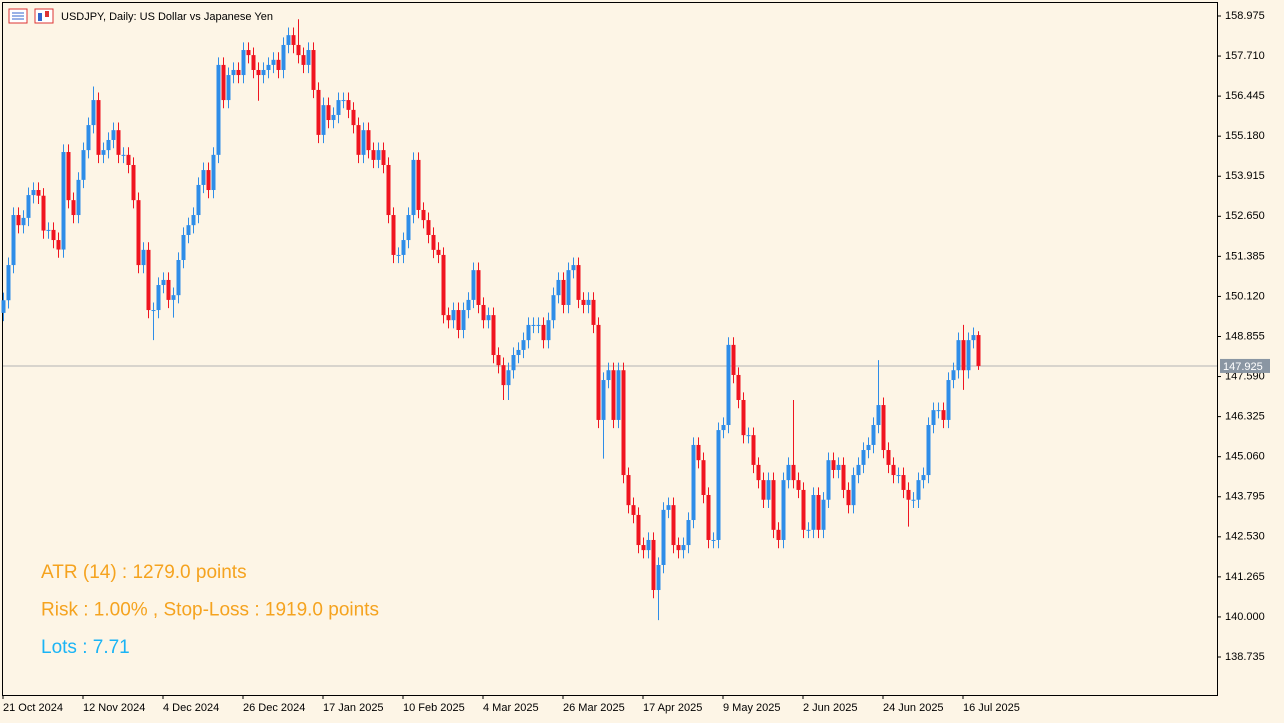  I want to click on current-price-box, so click(1245, 365).